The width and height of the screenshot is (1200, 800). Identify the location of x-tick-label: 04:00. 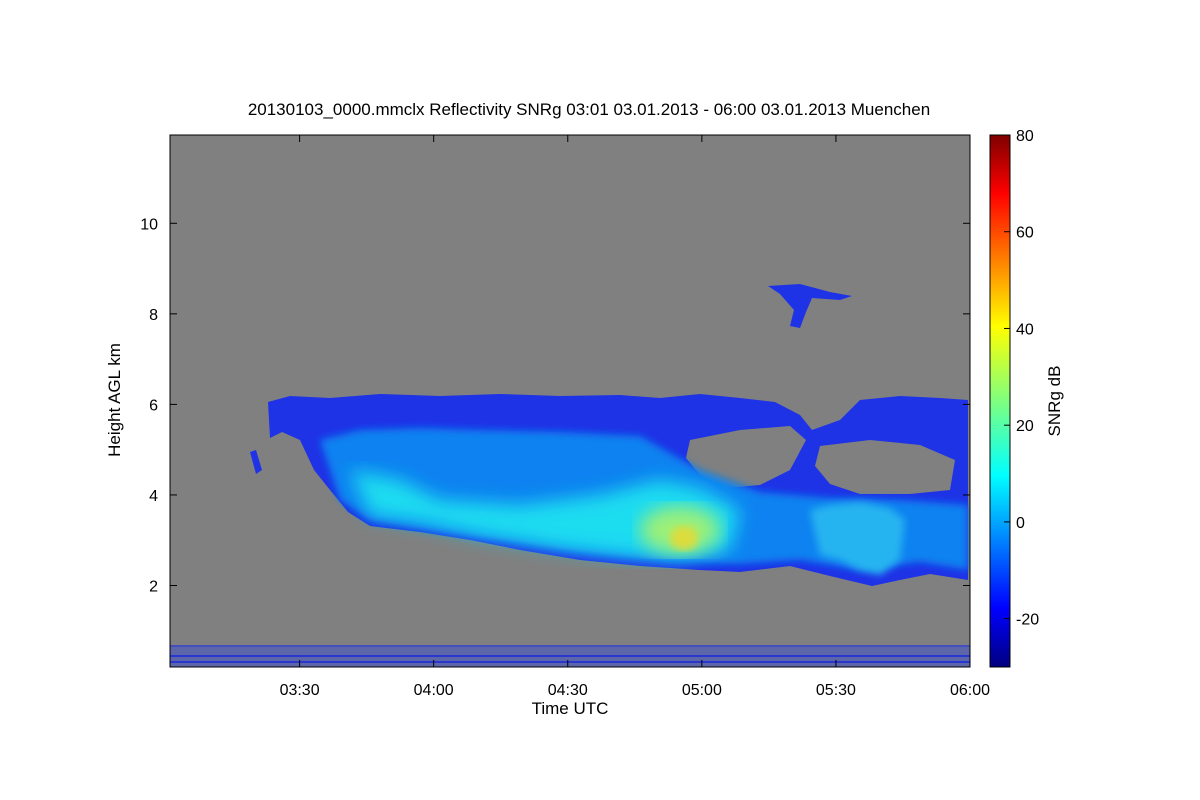
(434, 690).